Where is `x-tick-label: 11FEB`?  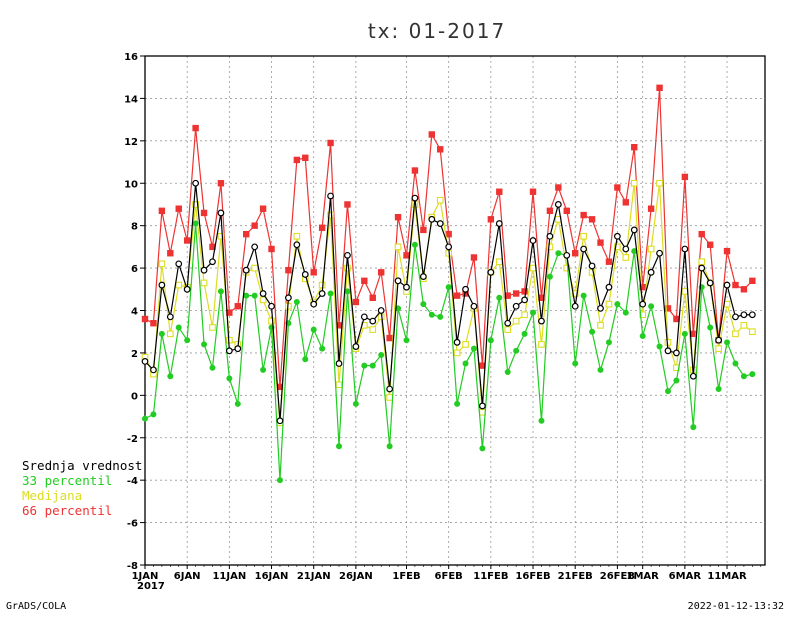 x-tick-label: 11FEB is located at coordinates (490, 576).